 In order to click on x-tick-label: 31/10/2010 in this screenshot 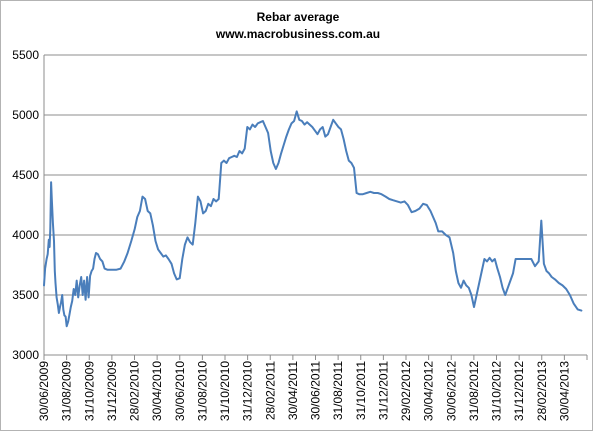, I will do `click(225, 391)`.